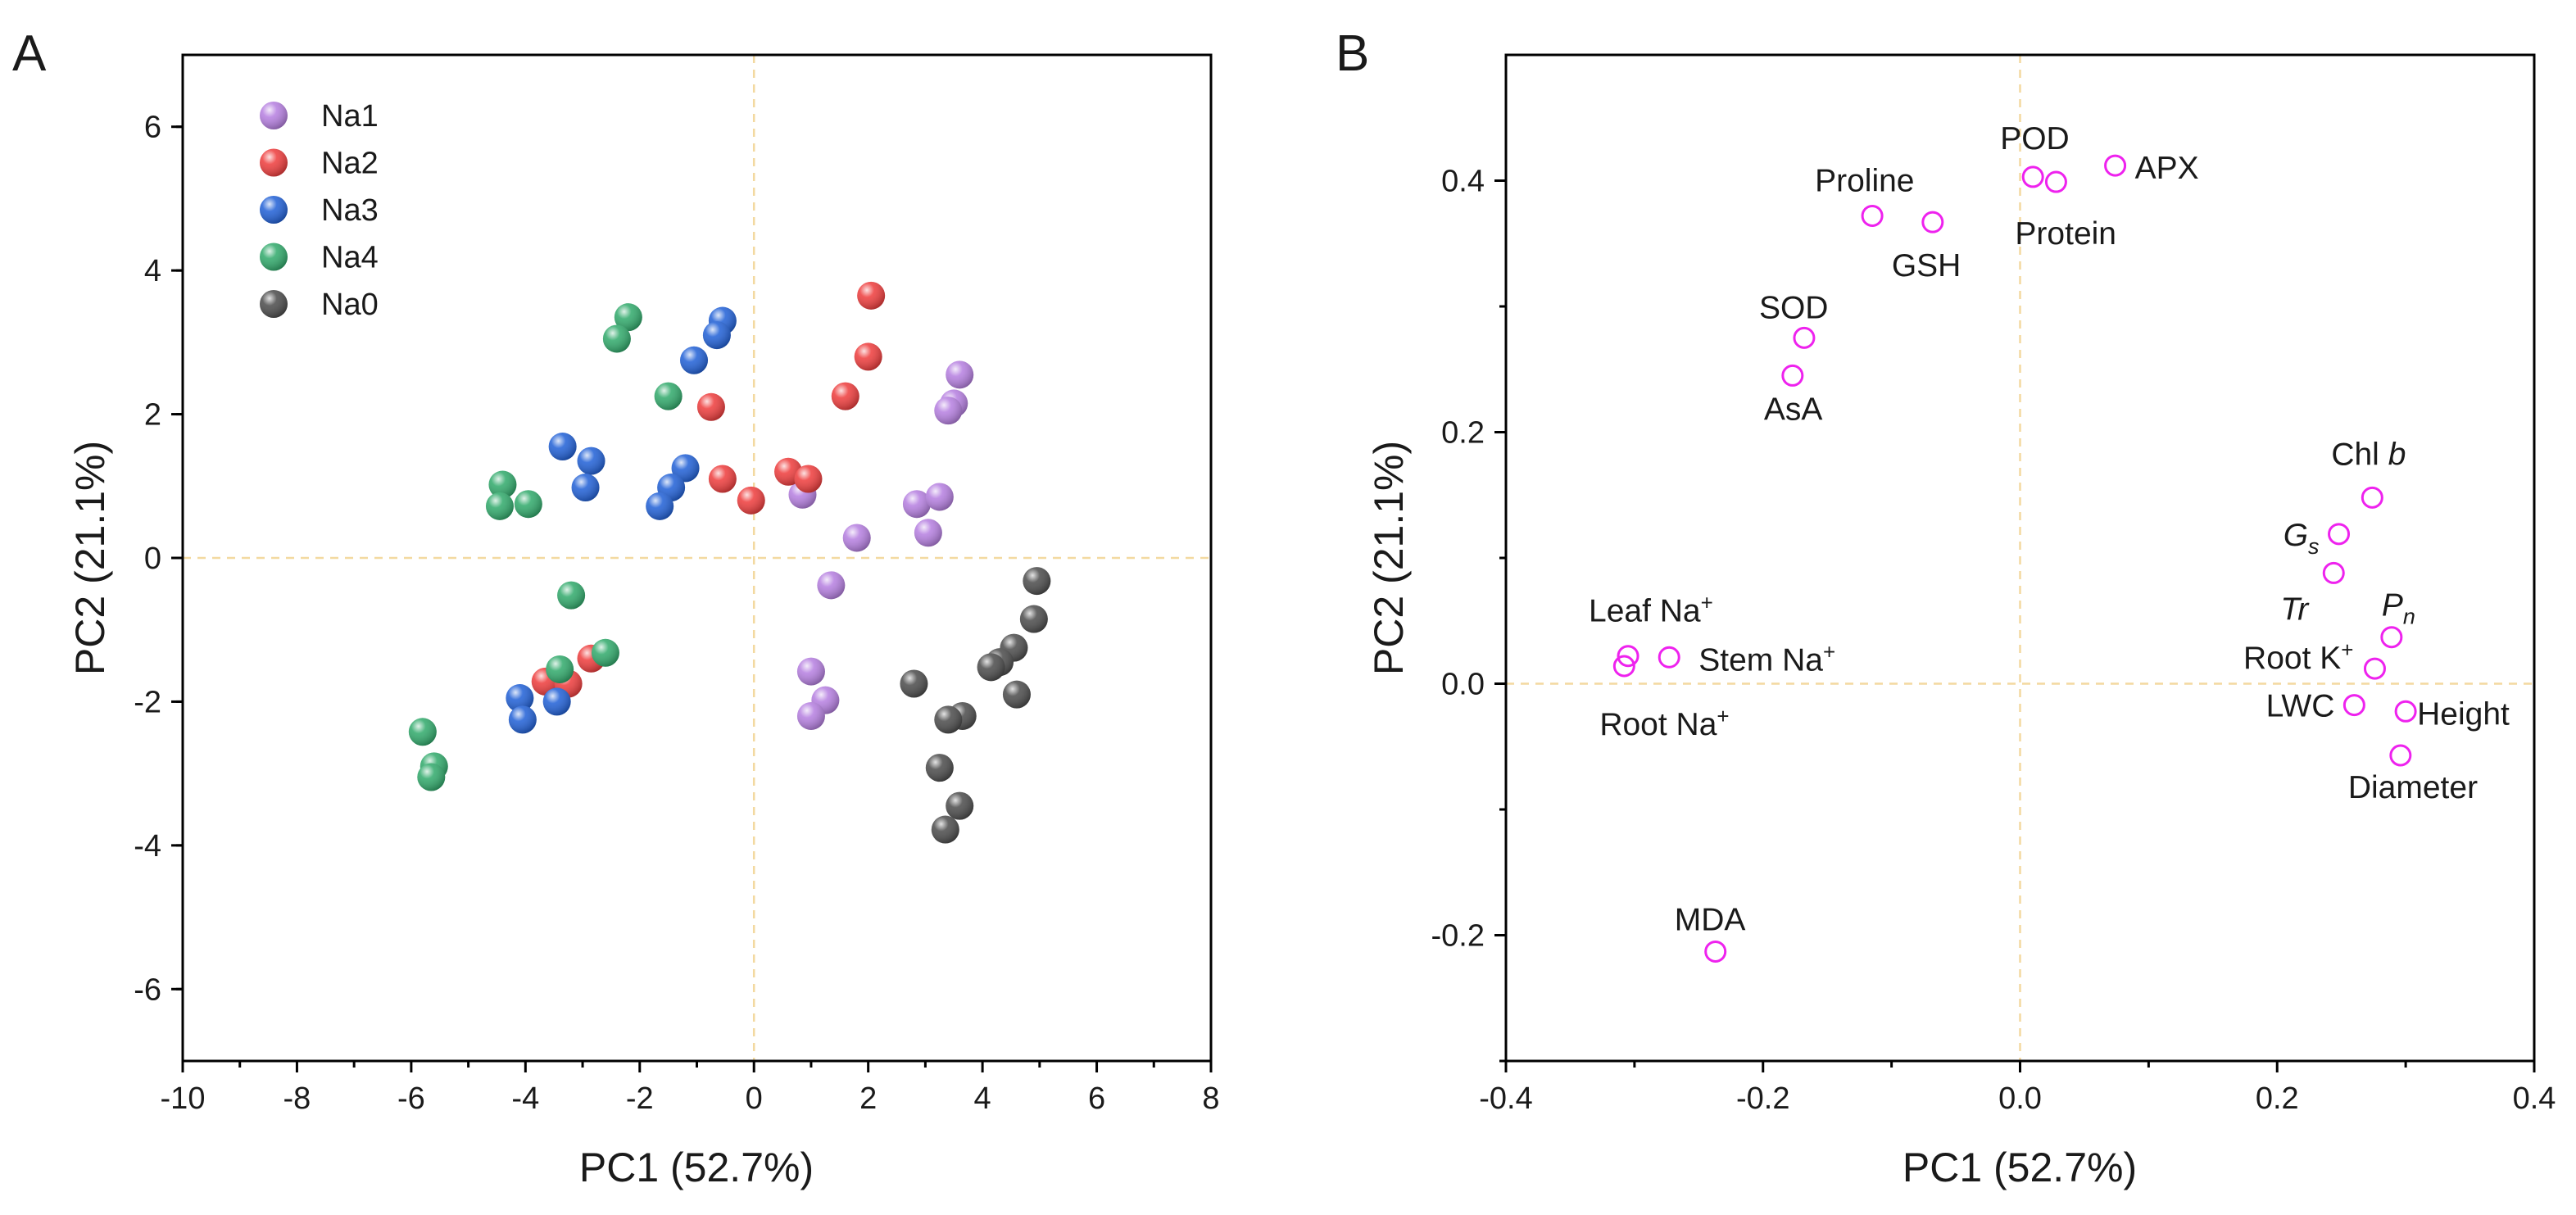 The height and width of the screenshot is (1215, 2576). Describe the element at coordinates (319, 116) in the screenshot. I see `legend-item-na1: Na1` at that location.